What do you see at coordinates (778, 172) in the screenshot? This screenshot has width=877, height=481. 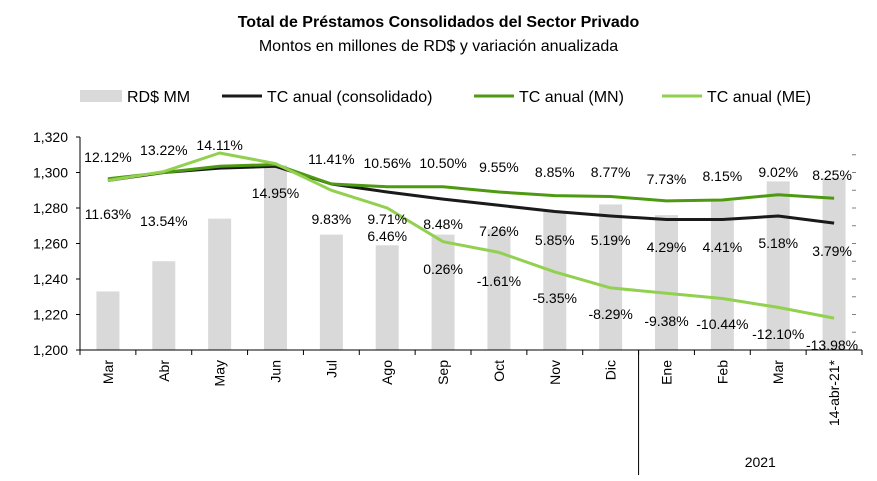 I see `label-mn-12: 9.02%` at bounding box center [778, 172].